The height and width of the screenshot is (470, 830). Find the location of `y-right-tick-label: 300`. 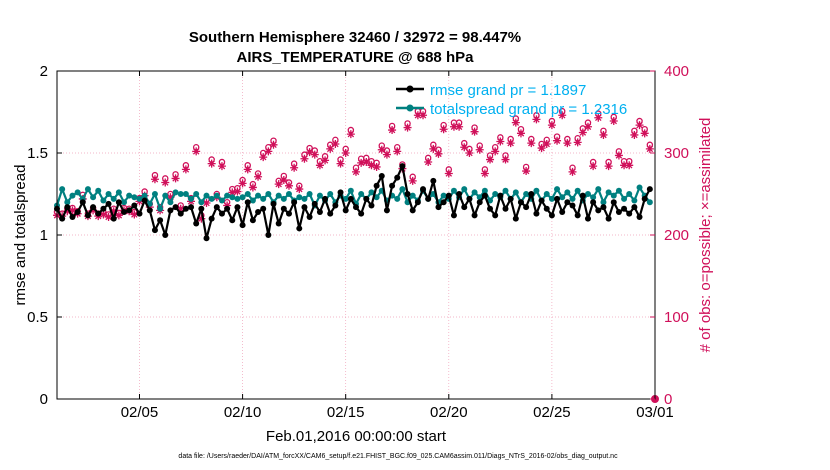

y-right-tick-label: 300 is located at coordinates (676, 153).